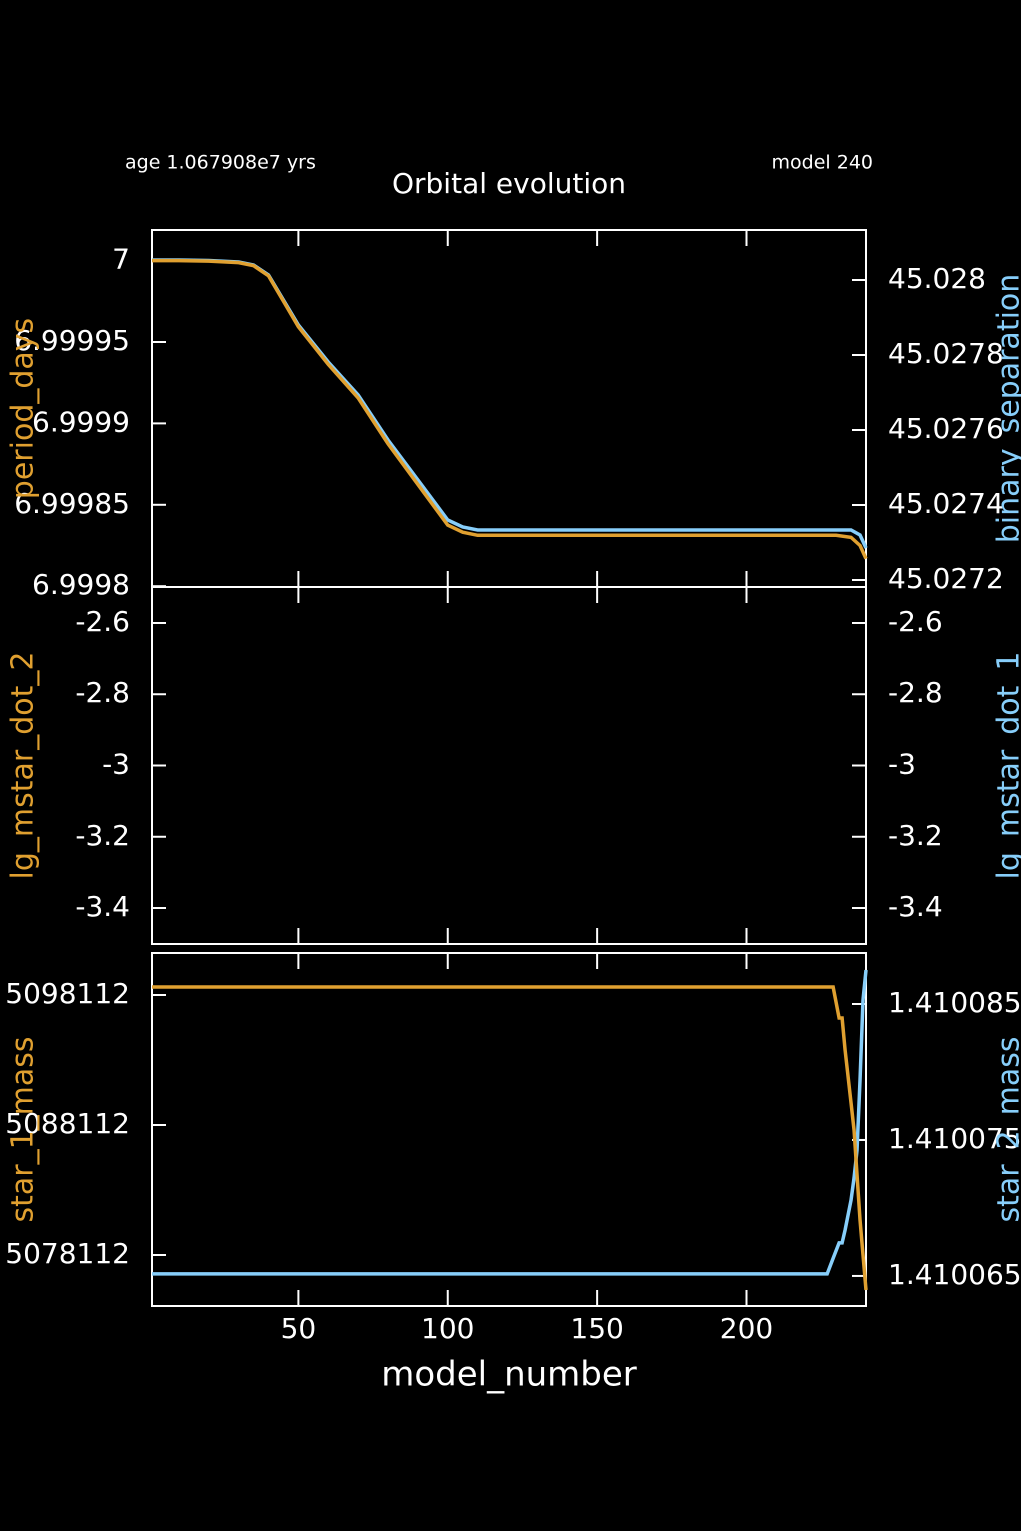  What do you see at coordinates (1006, 409) in the screenshot?
I see `y2-axis-label: binary_separation` at bounding box center [1006, 409].